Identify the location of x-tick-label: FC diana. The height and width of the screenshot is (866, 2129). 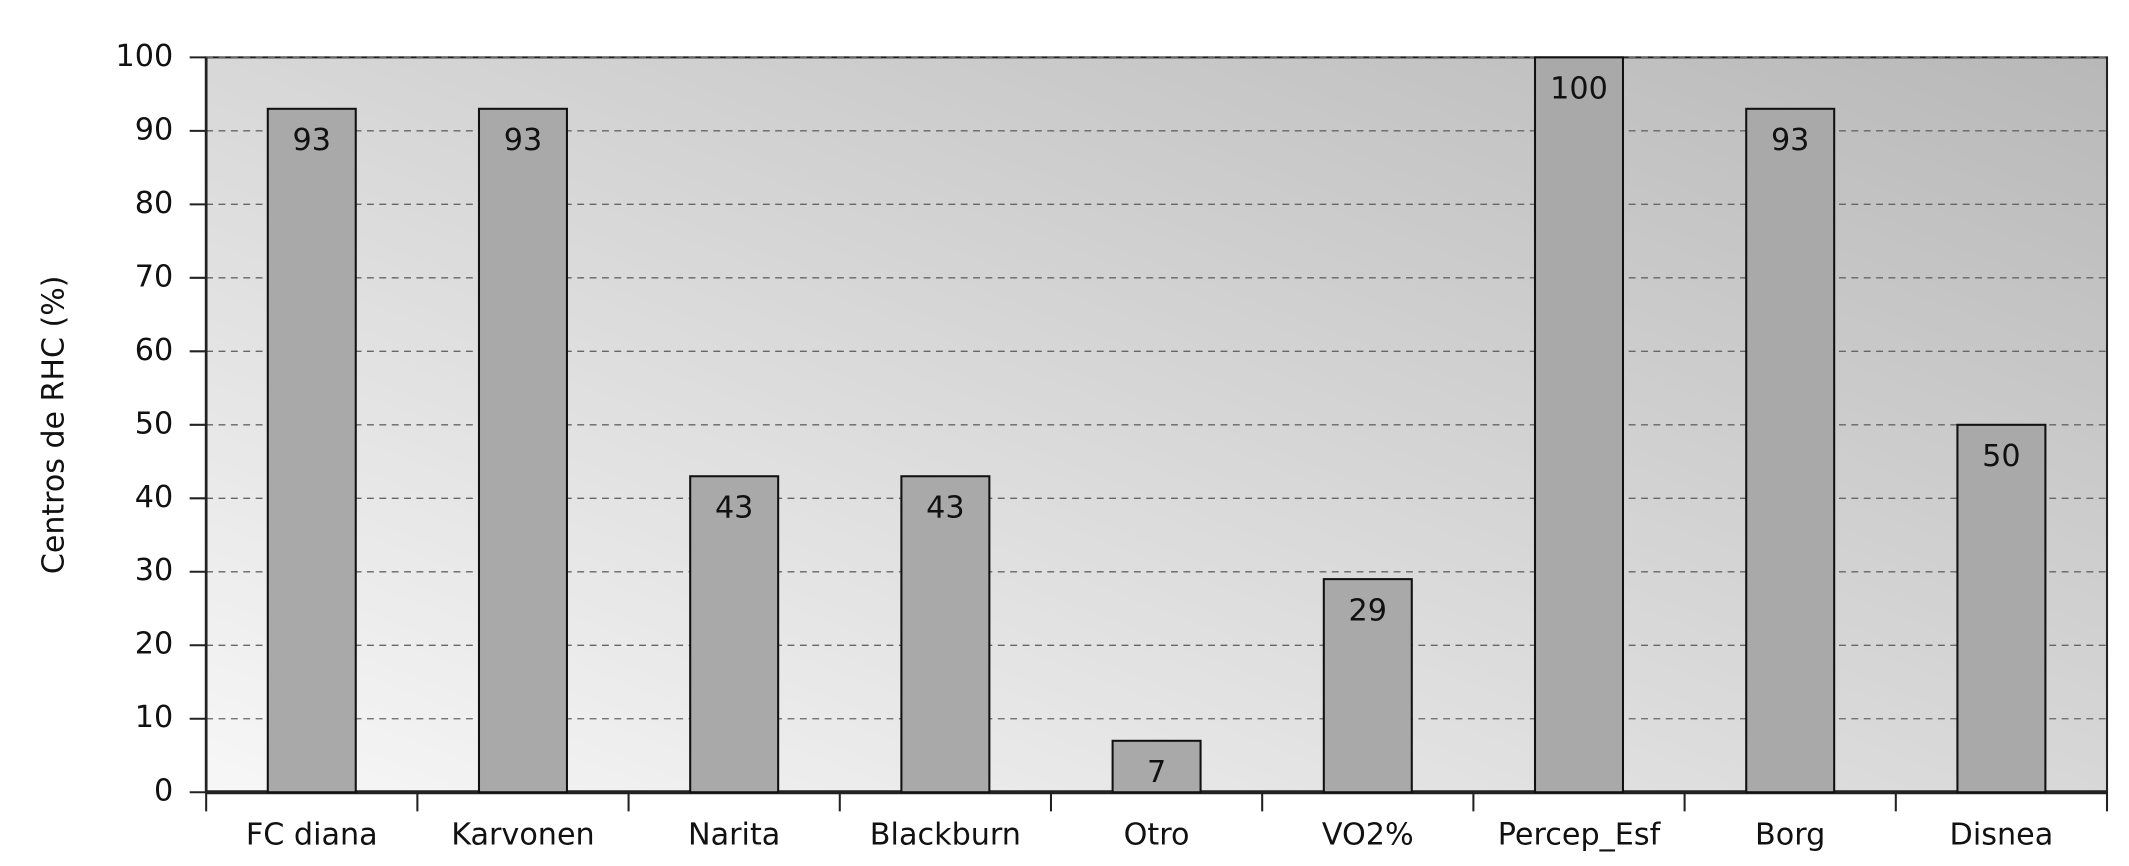
(312, 835).